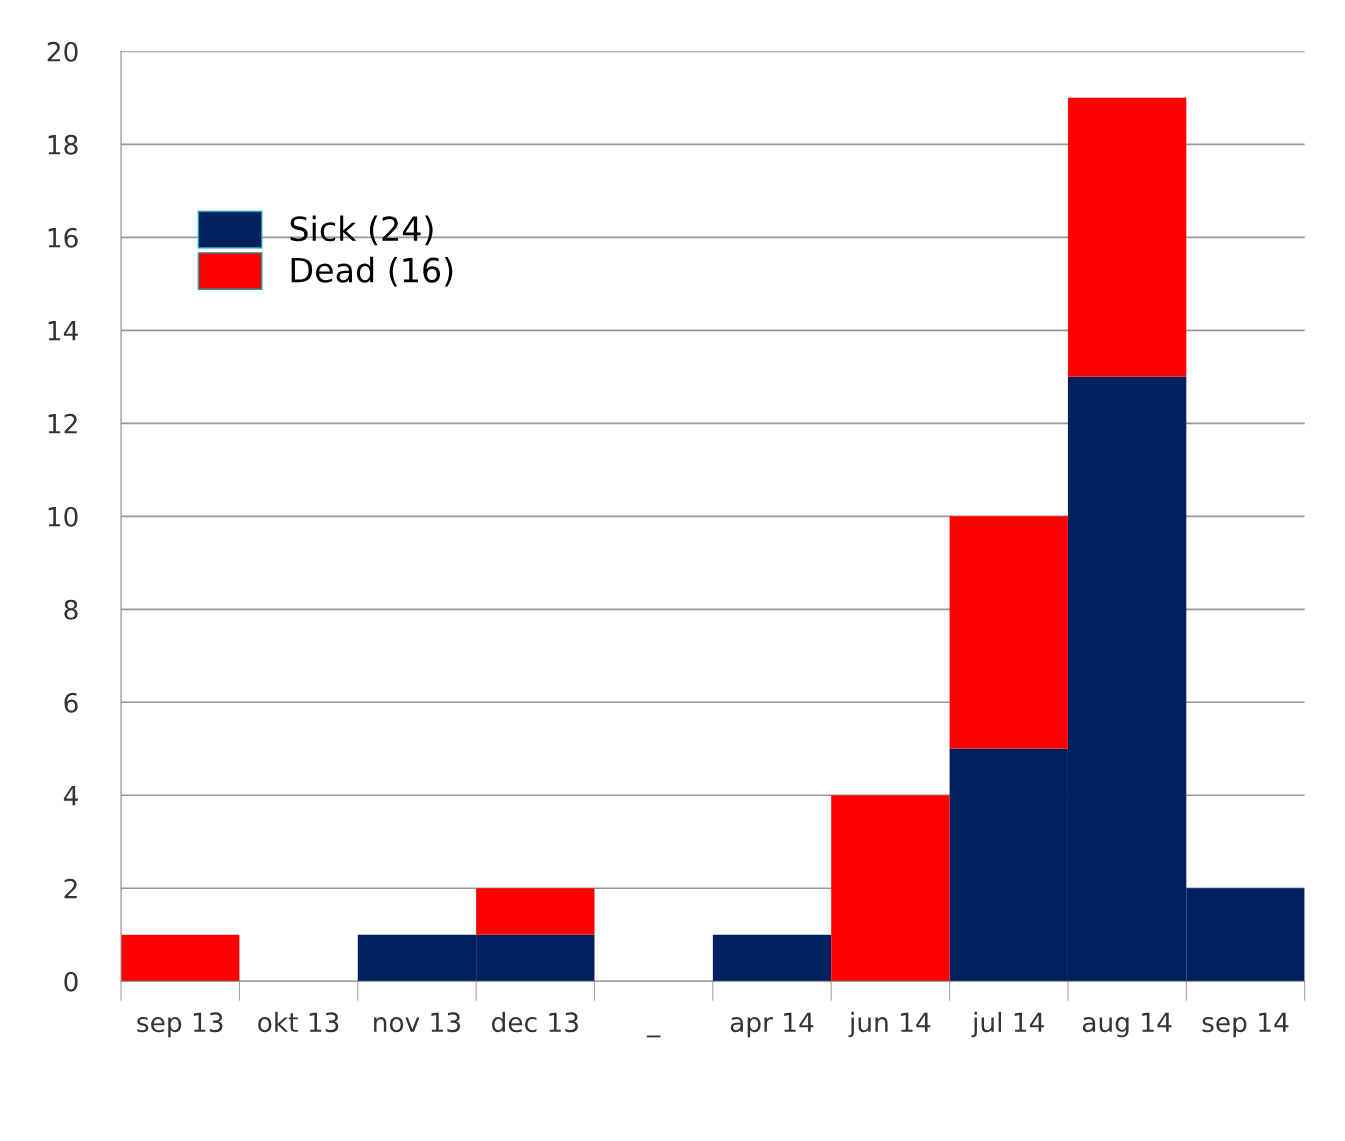  I want to click on y-tick-label: 4, so click(70, 796).